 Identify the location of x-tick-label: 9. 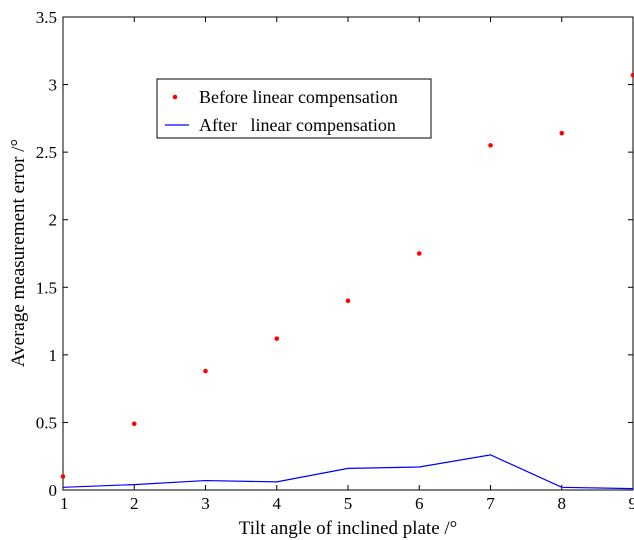
(631, 503).